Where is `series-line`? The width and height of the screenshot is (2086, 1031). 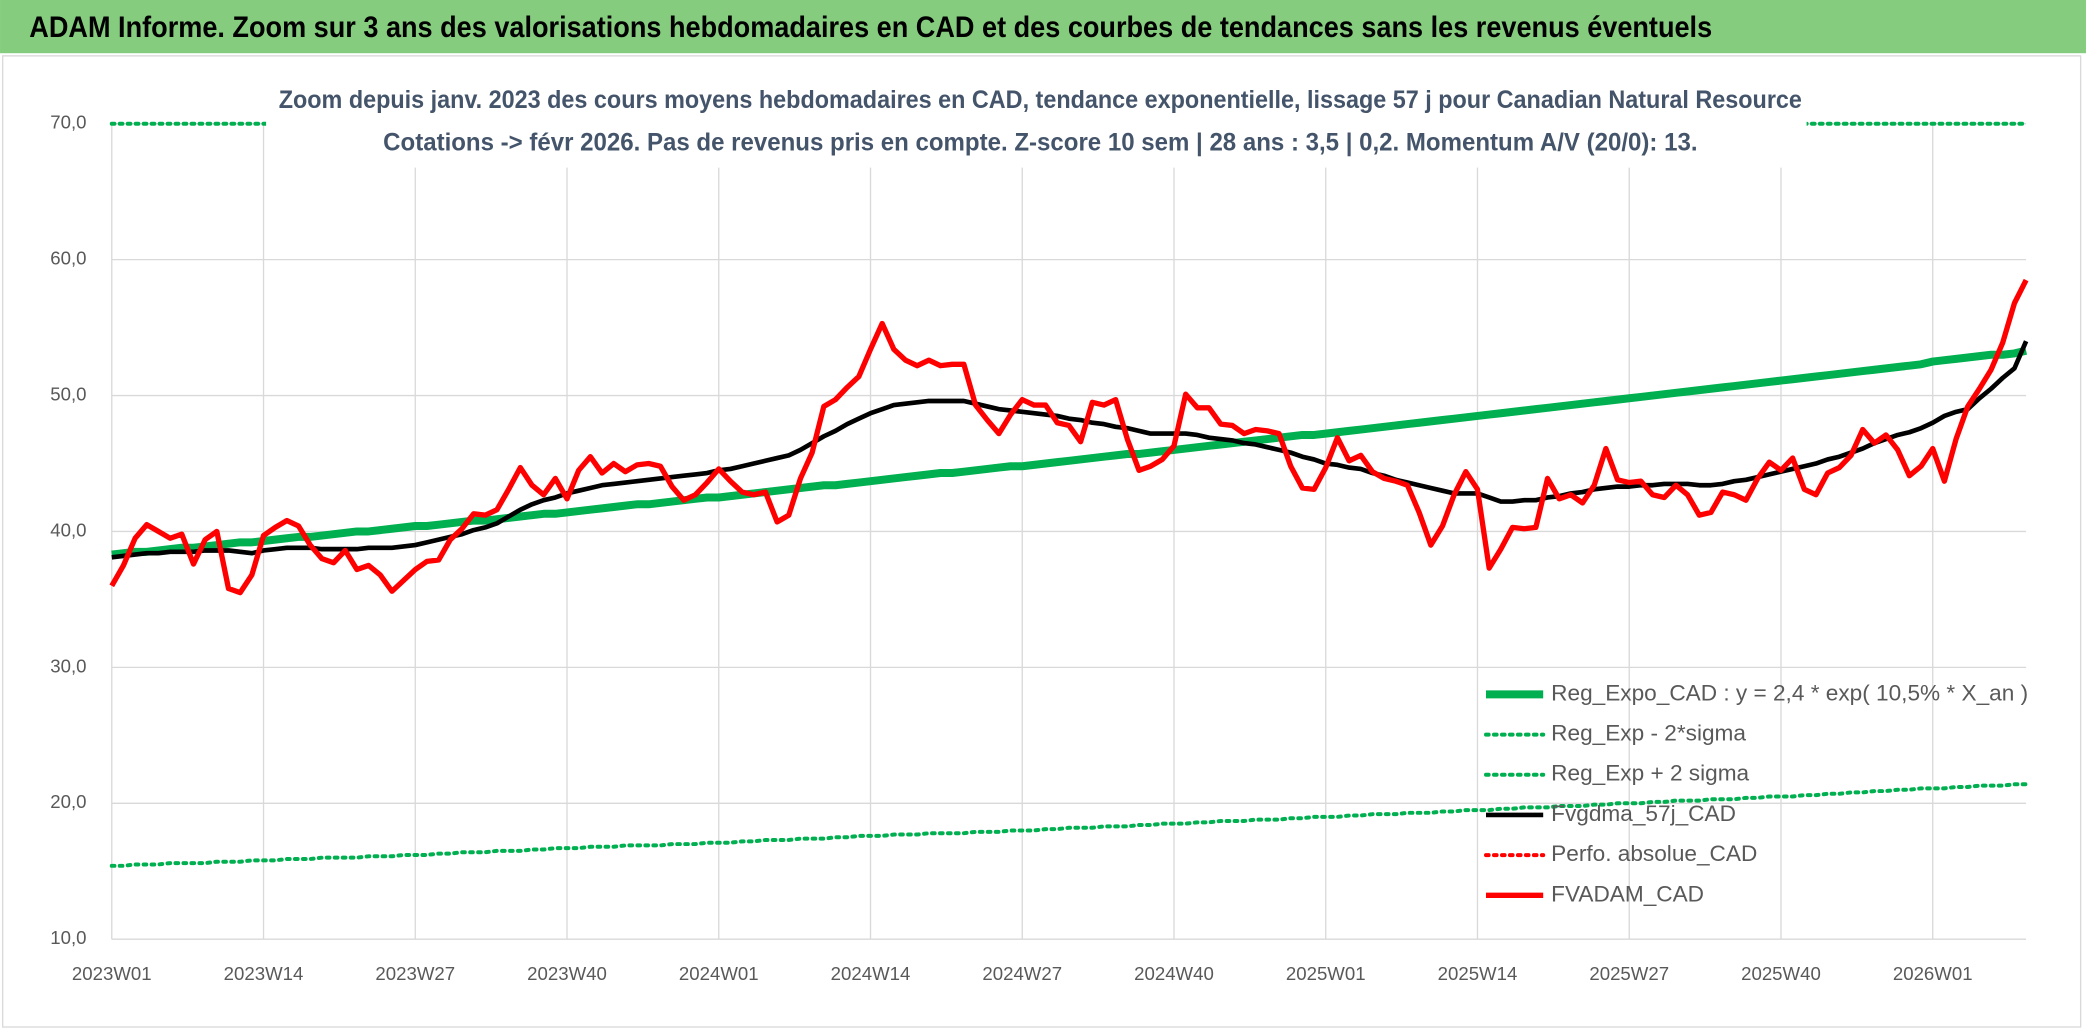 series-line is located at coordinates (1069, 825).